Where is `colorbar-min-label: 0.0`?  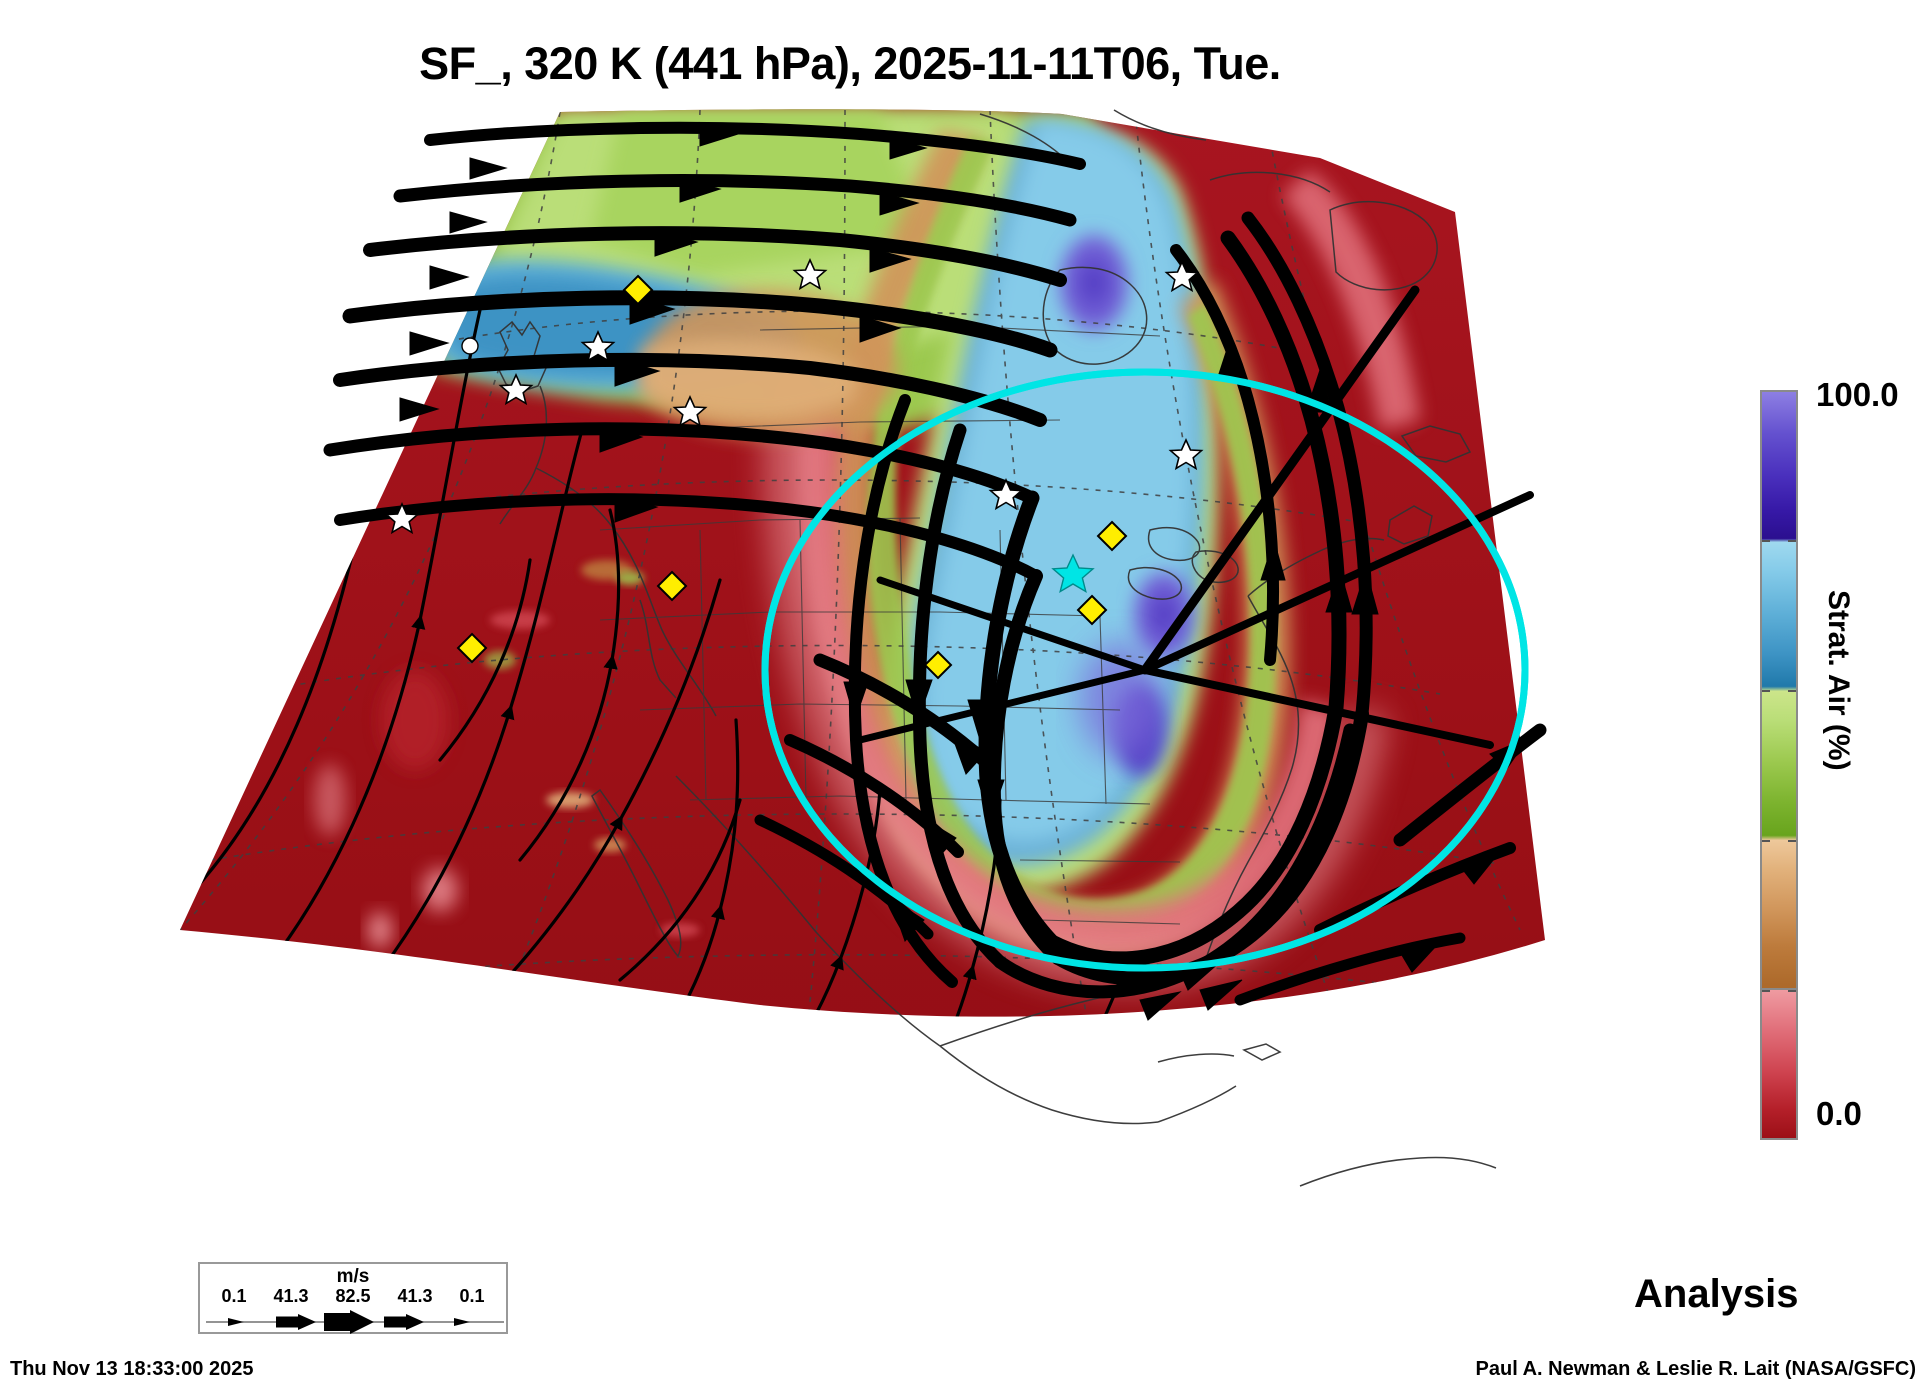 colorbar-min-label: 0.0 is located at coordinates (1839, 1113).